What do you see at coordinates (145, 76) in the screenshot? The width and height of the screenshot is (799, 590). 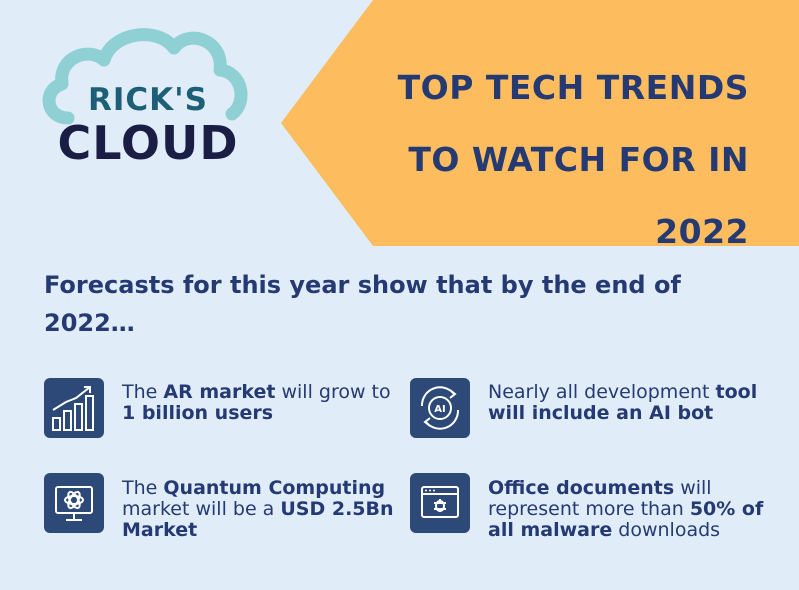 I see `cloud-icon` at bounding box center [145, 76].